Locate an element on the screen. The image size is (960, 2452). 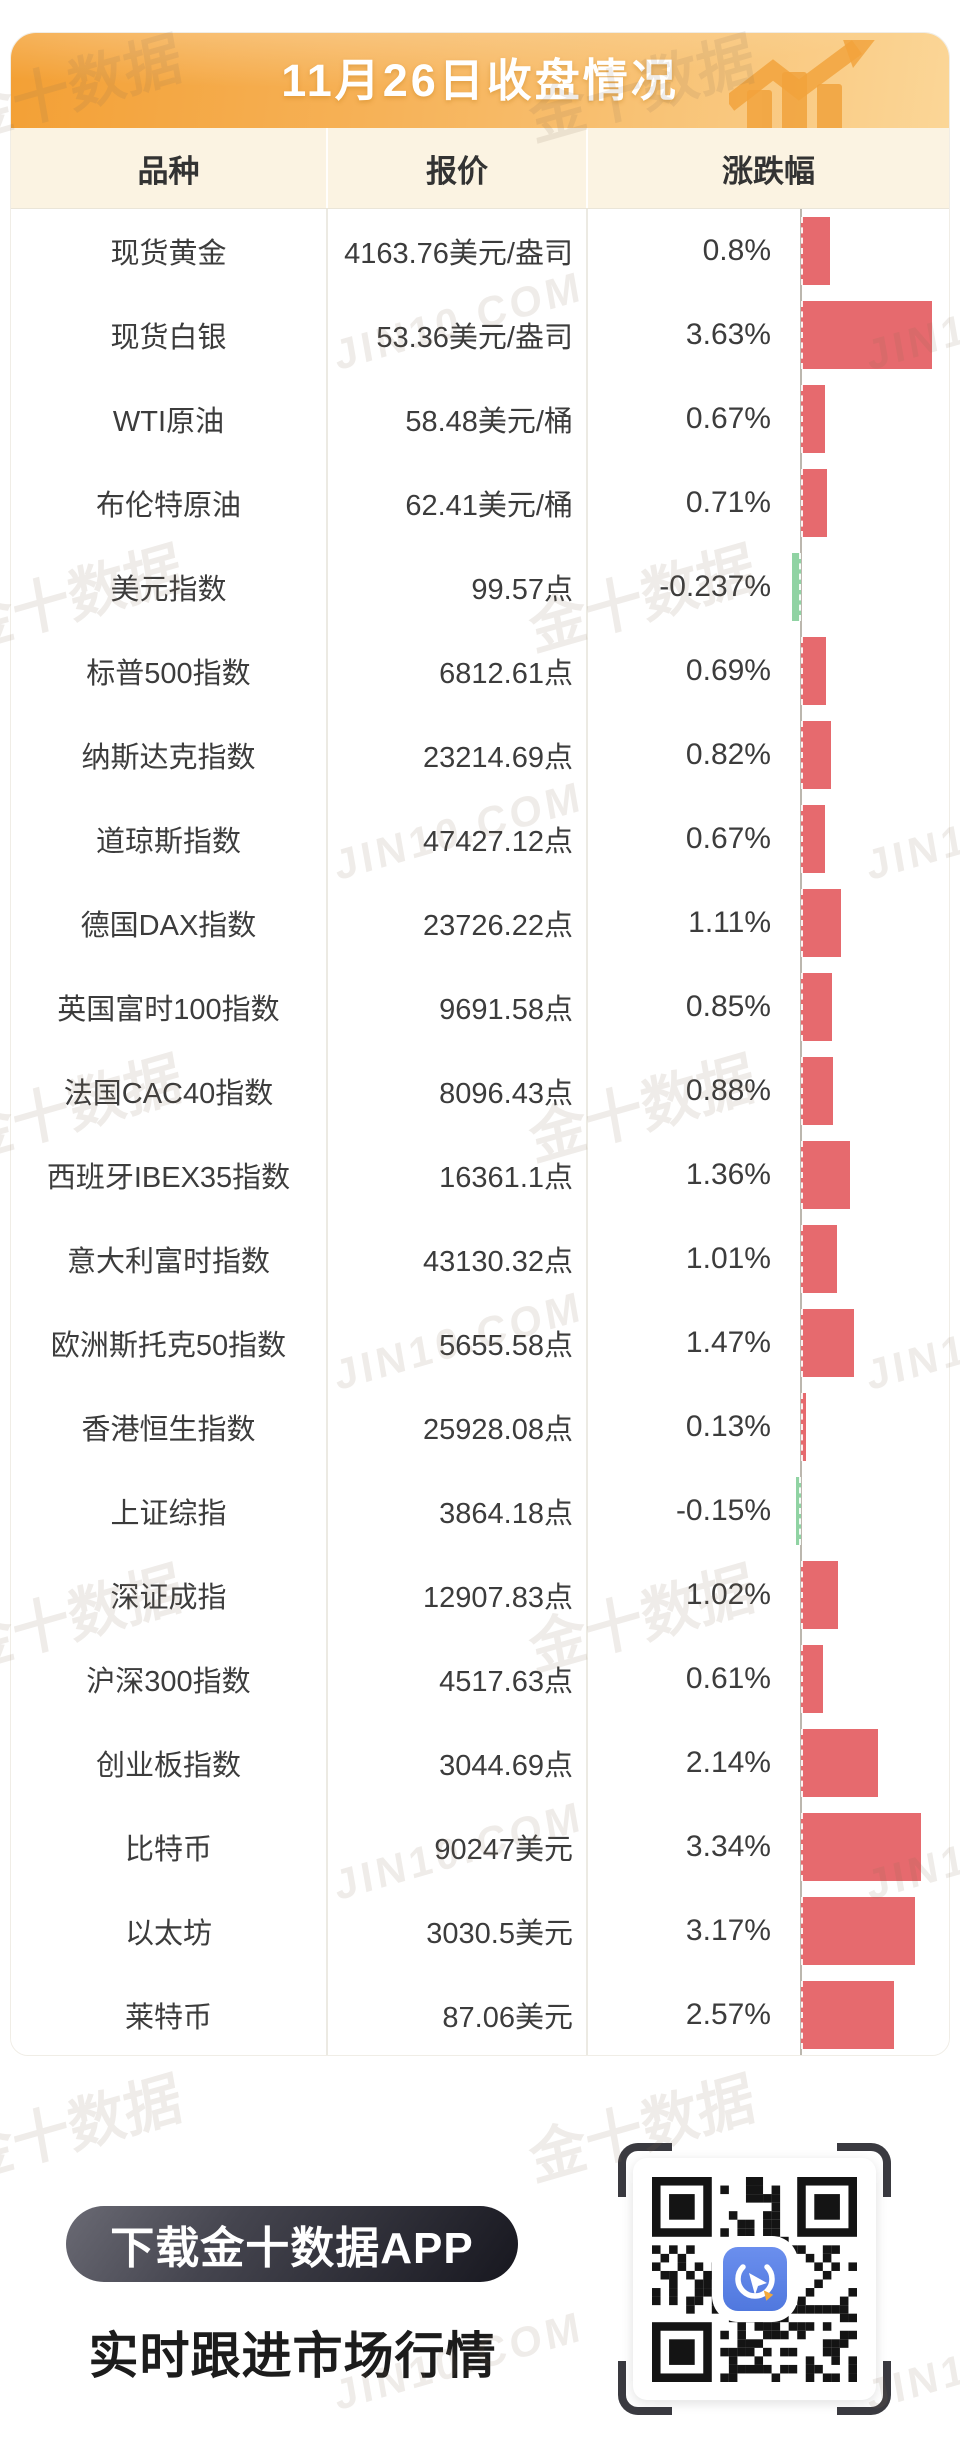
change-cell: 3.17% is located at coordinates (768, 1931).